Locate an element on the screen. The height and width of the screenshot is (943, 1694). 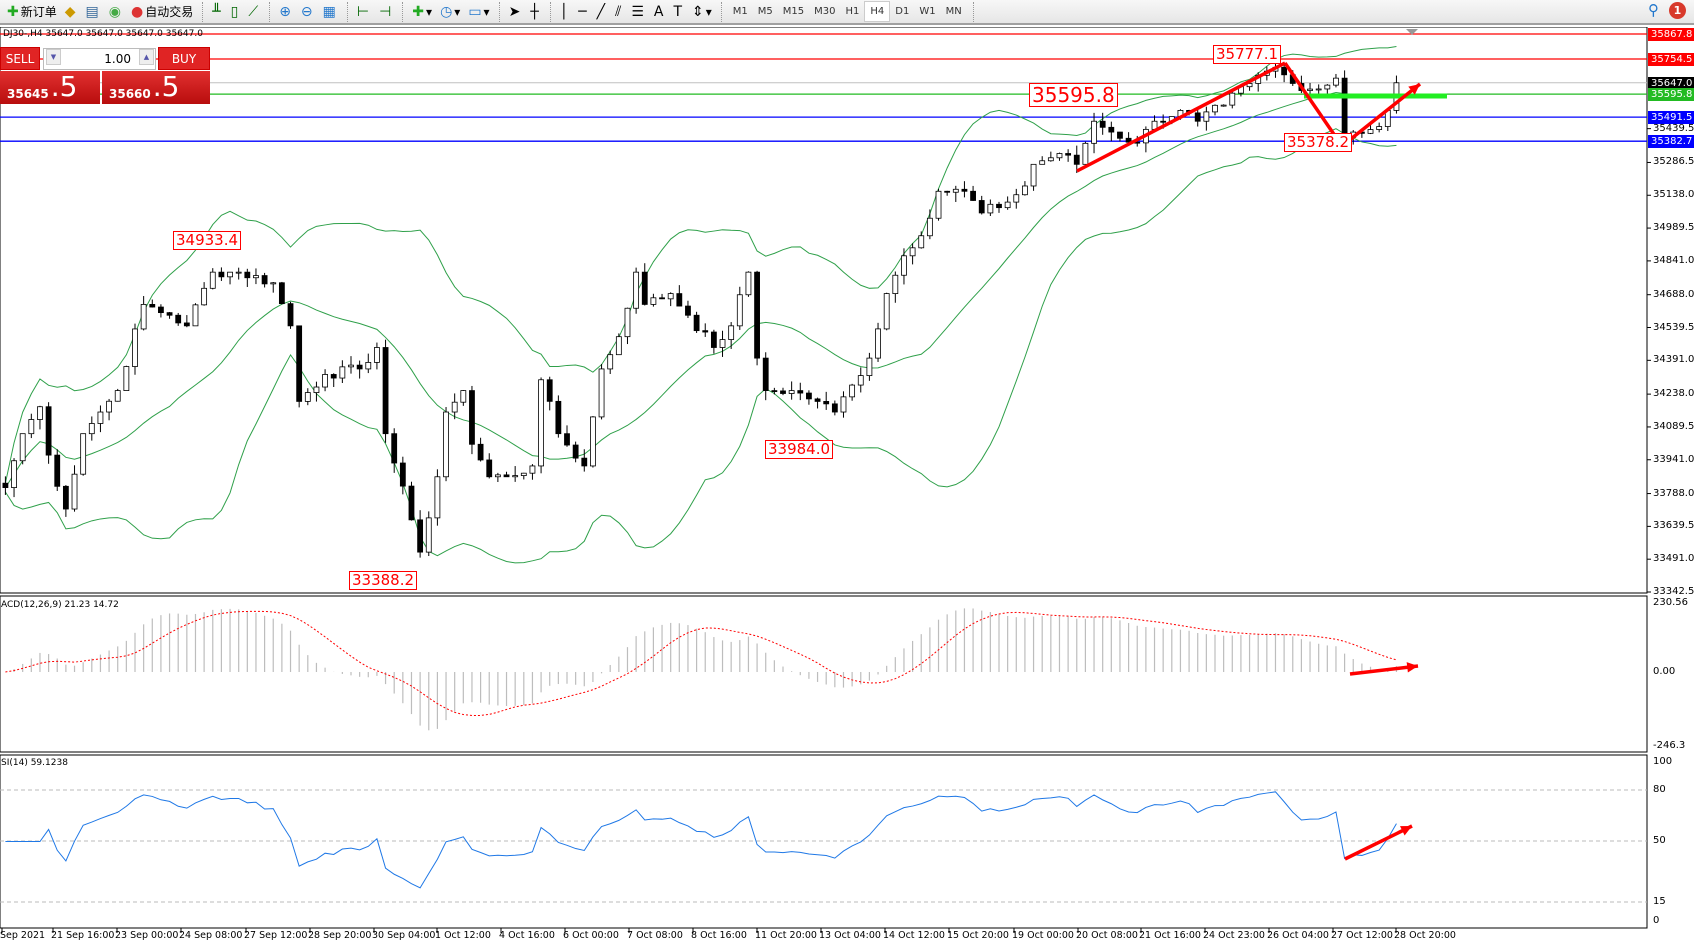
timeframe-h1: H1 is located at coordinates (852, 11).